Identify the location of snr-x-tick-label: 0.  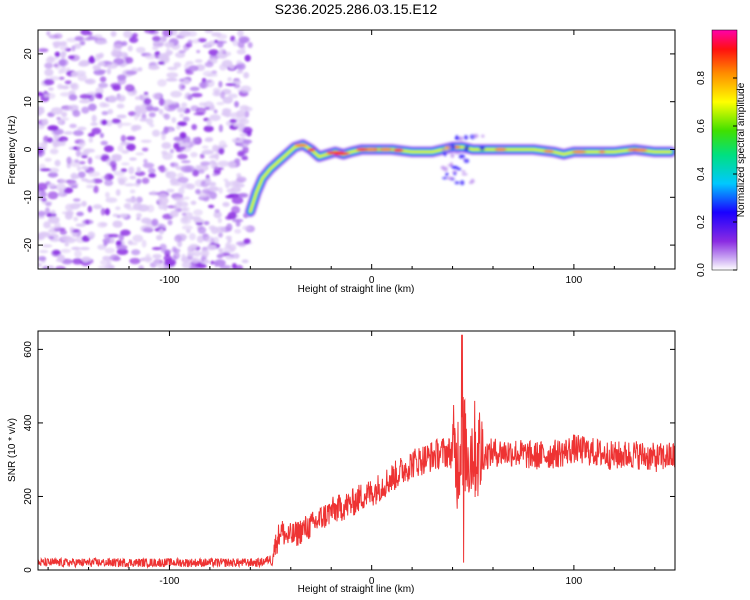
(372, 581).